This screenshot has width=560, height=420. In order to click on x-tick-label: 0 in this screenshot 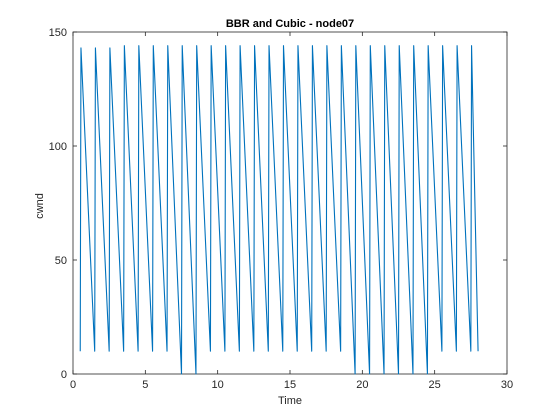, I will do `click(73, 385)`.